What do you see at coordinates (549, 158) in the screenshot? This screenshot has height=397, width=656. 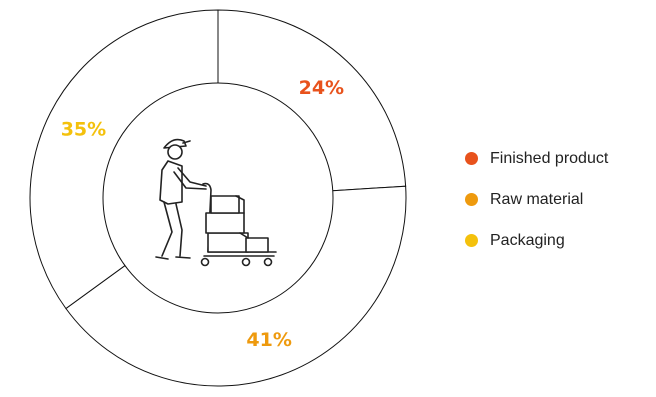 I see `legend-label: Finished product` at bounding box center [549, 158].